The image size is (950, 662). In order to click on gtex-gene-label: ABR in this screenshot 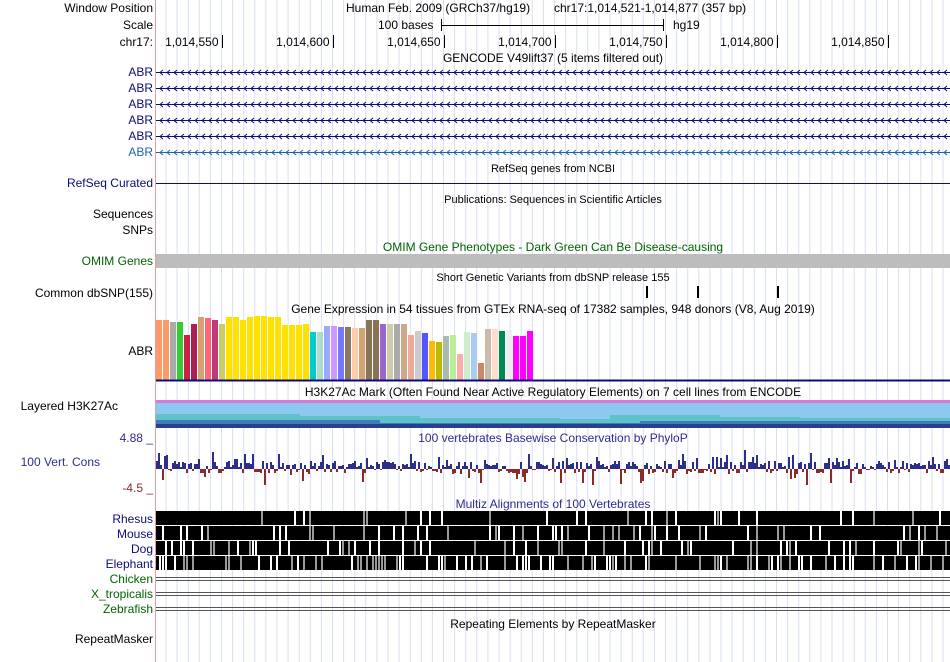, I will do `click(140, 351)`.